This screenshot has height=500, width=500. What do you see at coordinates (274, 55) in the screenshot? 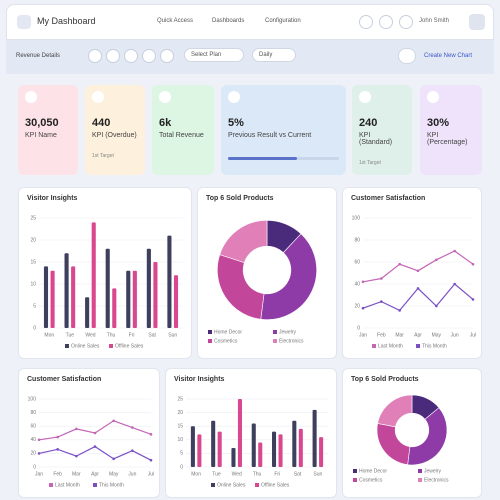
I see `period-select: Daily` at bounding box center [274, 55].